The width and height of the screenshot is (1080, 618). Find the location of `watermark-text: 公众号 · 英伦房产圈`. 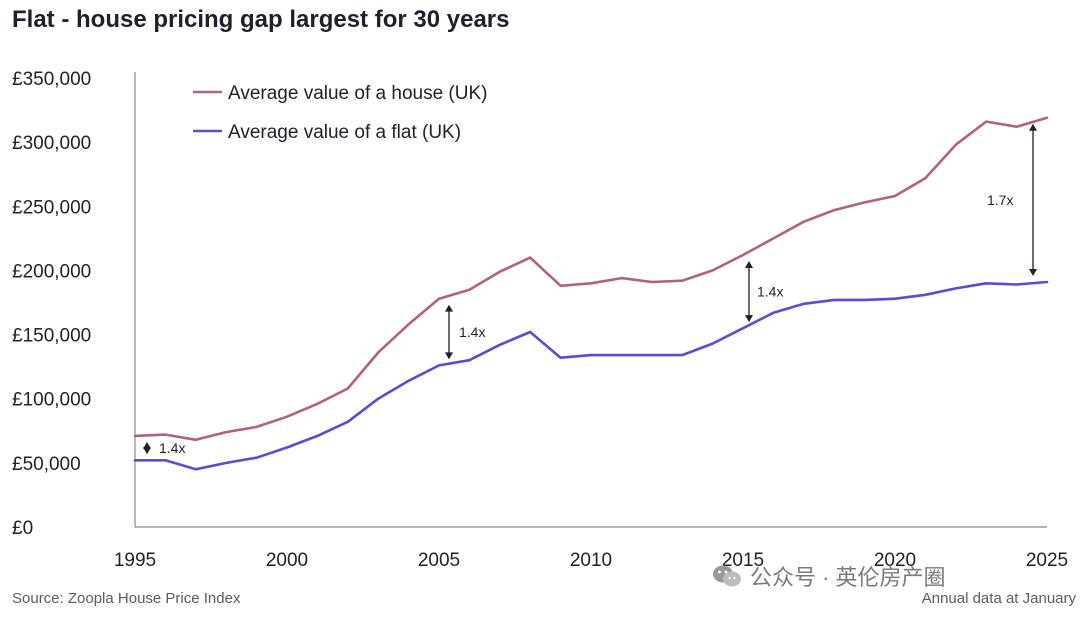

watermark-text: 公众号 · 英伦房产圈 is located at coordinates (848, 577).